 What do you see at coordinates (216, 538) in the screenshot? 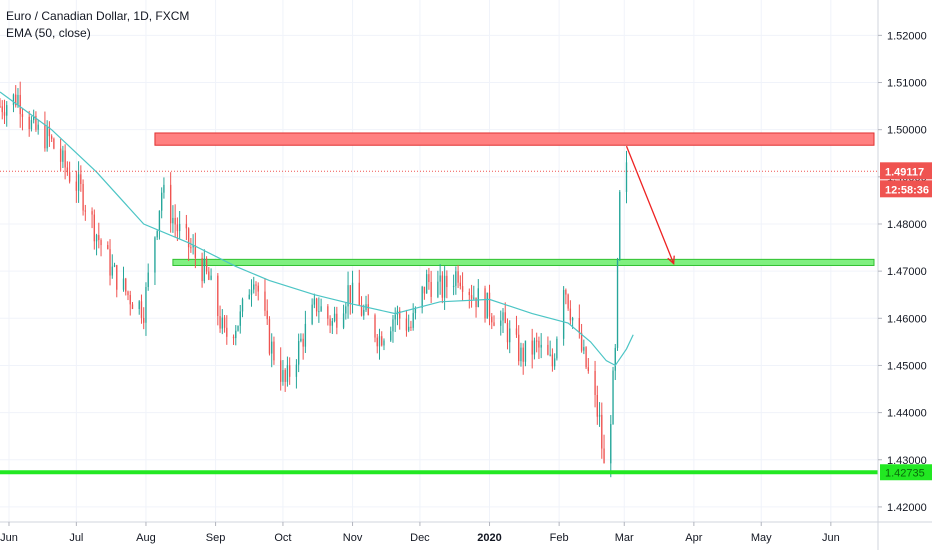
I see `time-tick-label: Sep` at bounding box center [216, 538].